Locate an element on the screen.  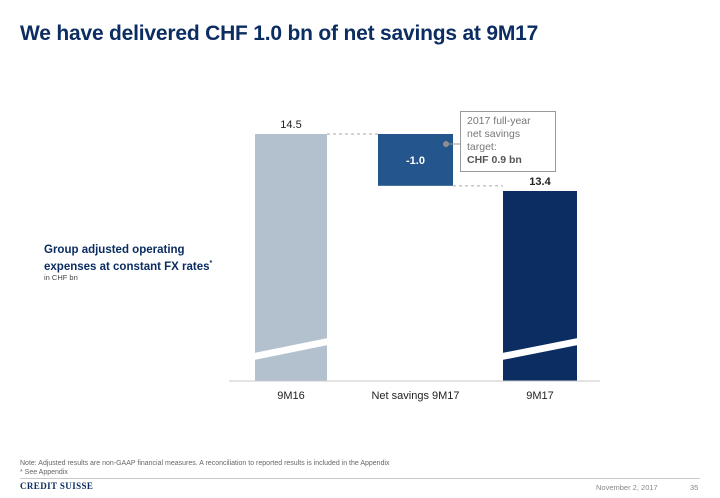
footer-divider is located at coordinates (360, 478).